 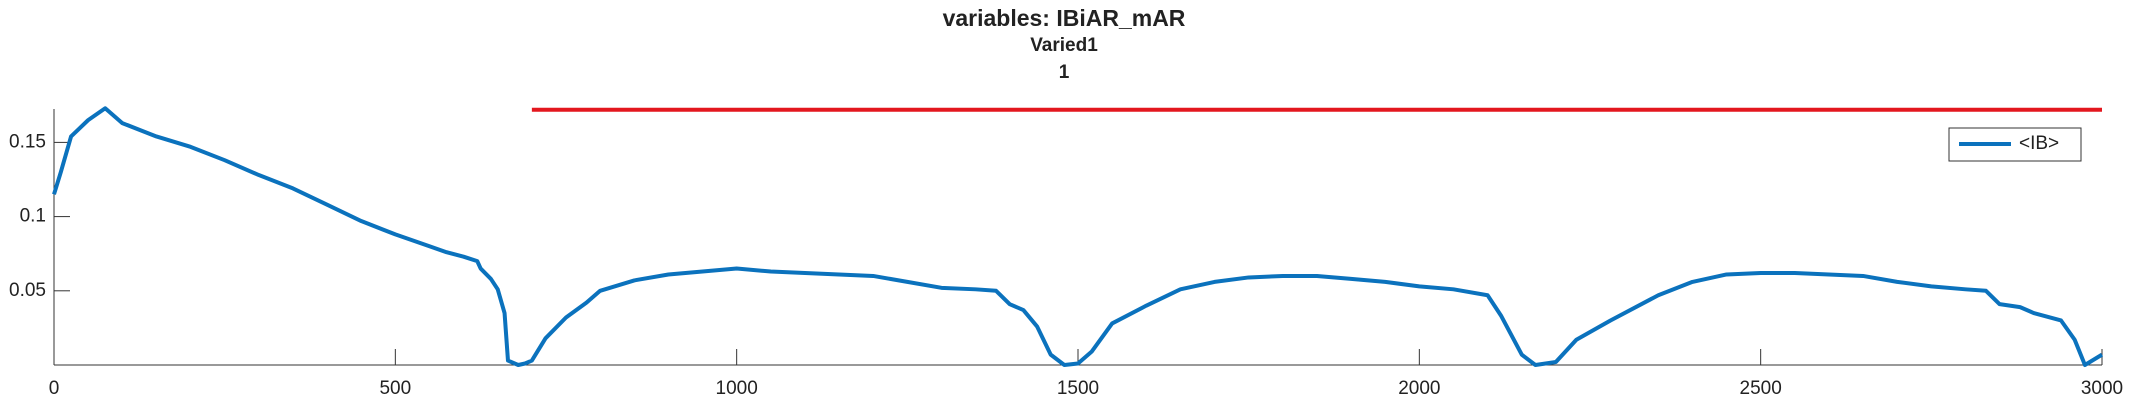 What do you see at coordinates (1064, 45) in the screenshot?
I see `chart-subtitle: Varied1` at bounding box center [1064, 45].